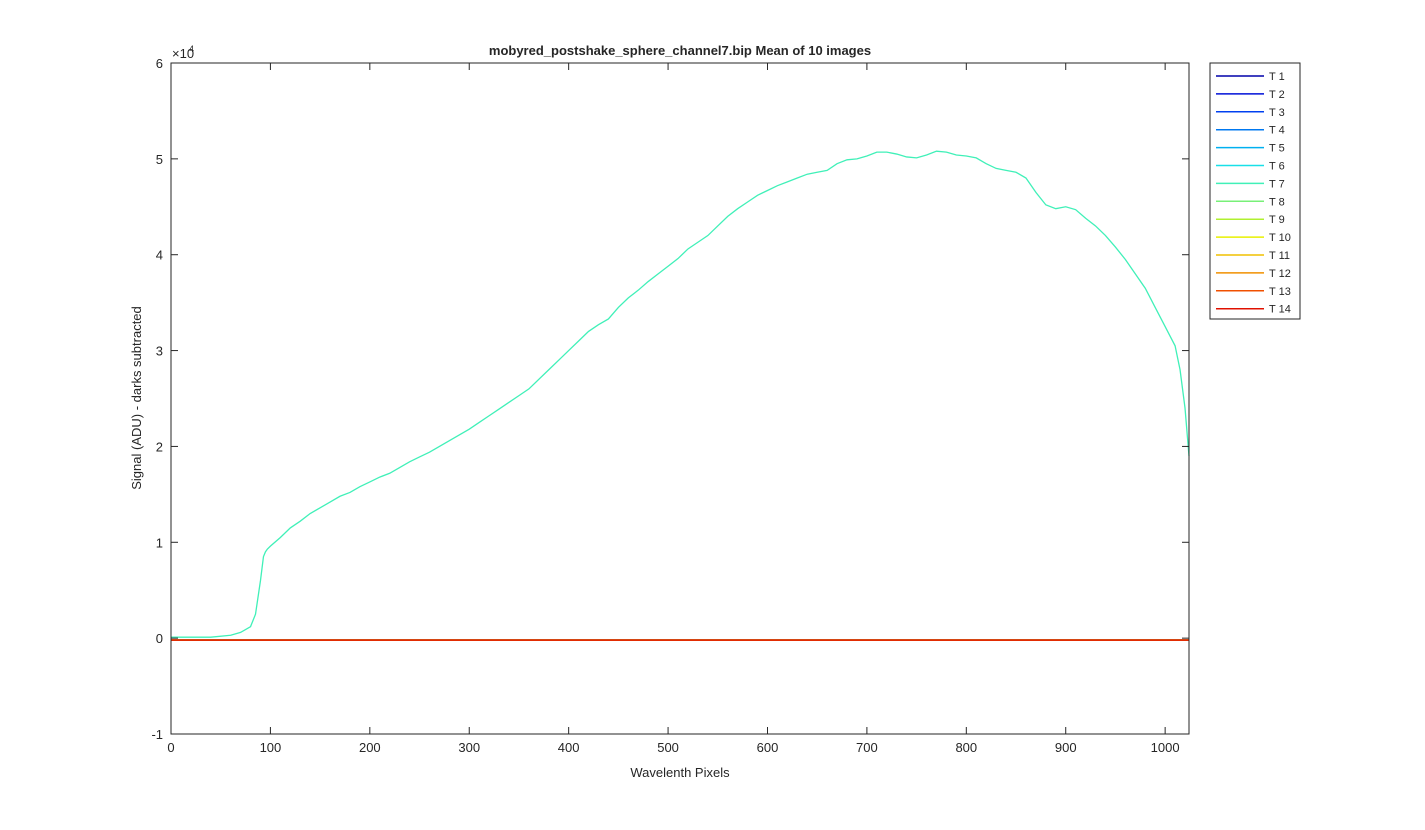 This screenshot has height=830, width=1425. Describe the element at coordinates (668, 747) in the screenshot. I see `x-tick-label: 500` at that location.